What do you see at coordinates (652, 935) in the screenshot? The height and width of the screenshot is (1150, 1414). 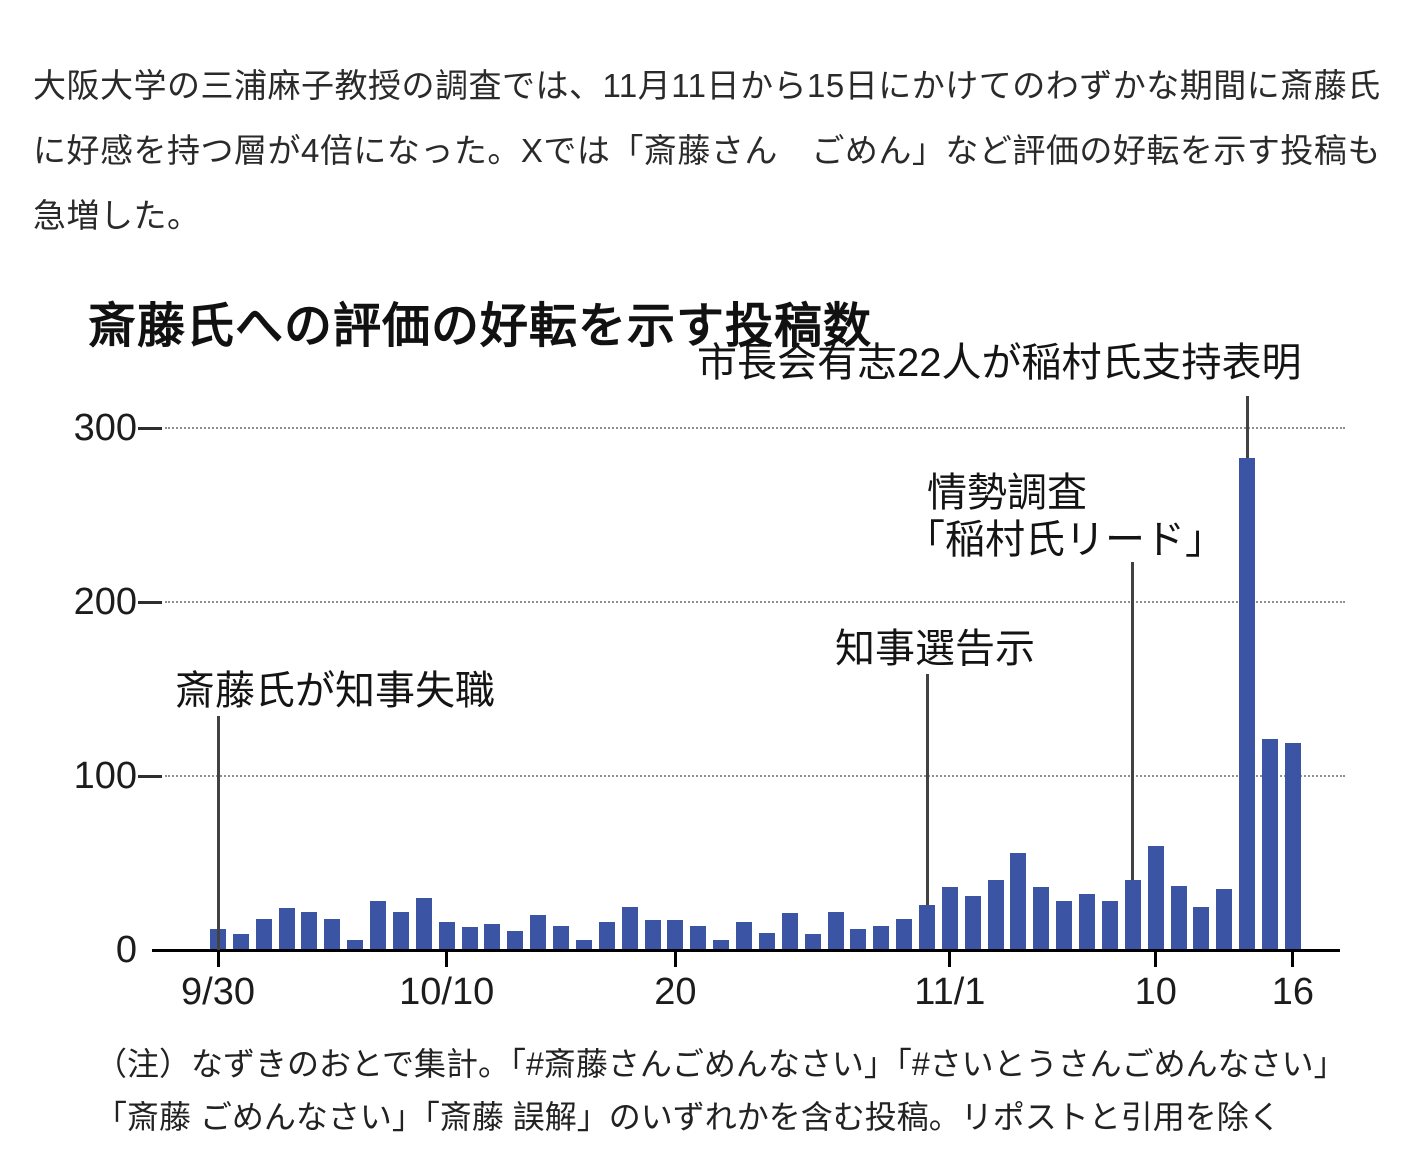 I see `bar-10/19` at bounding box center [652, 935].